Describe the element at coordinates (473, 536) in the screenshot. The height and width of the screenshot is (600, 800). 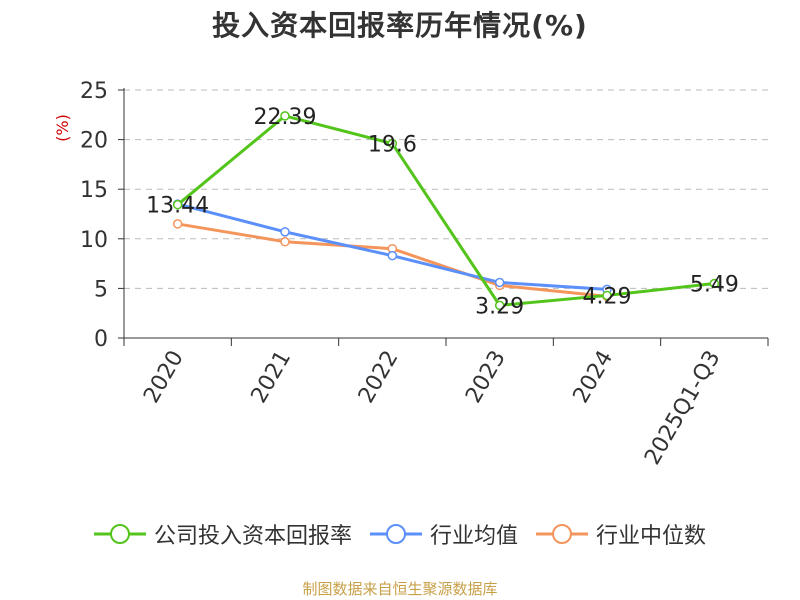
I see `legend-label: 行业均值` at that location.